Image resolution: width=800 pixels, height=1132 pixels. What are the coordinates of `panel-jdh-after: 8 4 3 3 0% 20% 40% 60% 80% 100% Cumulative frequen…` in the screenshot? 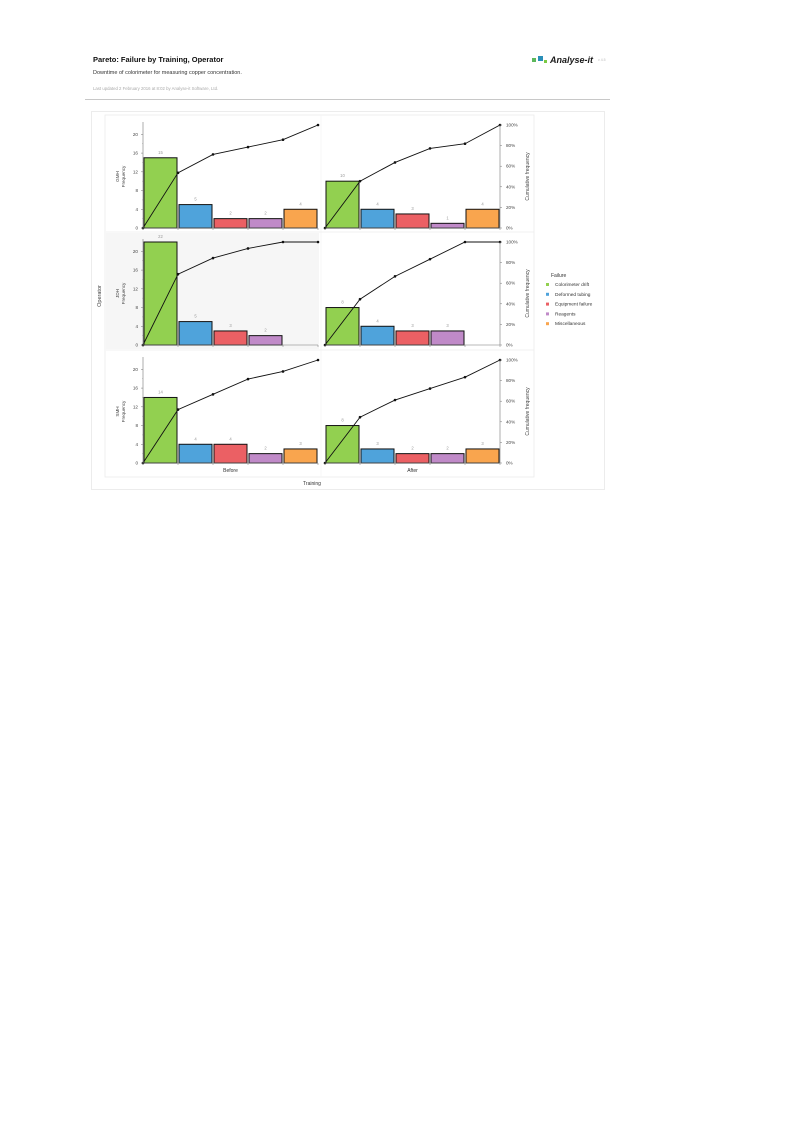 It's located at (427, 294).